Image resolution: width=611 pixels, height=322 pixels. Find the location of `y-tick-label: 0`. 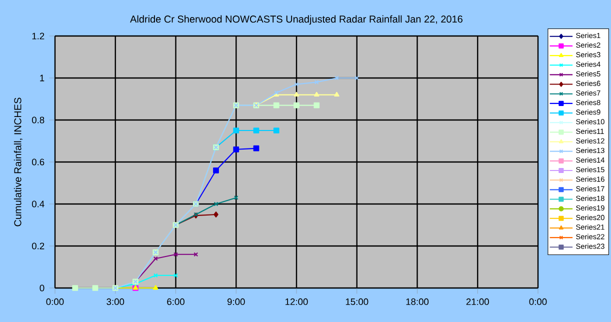

y-tick-label: 0 is located at coordinates (42, 288).